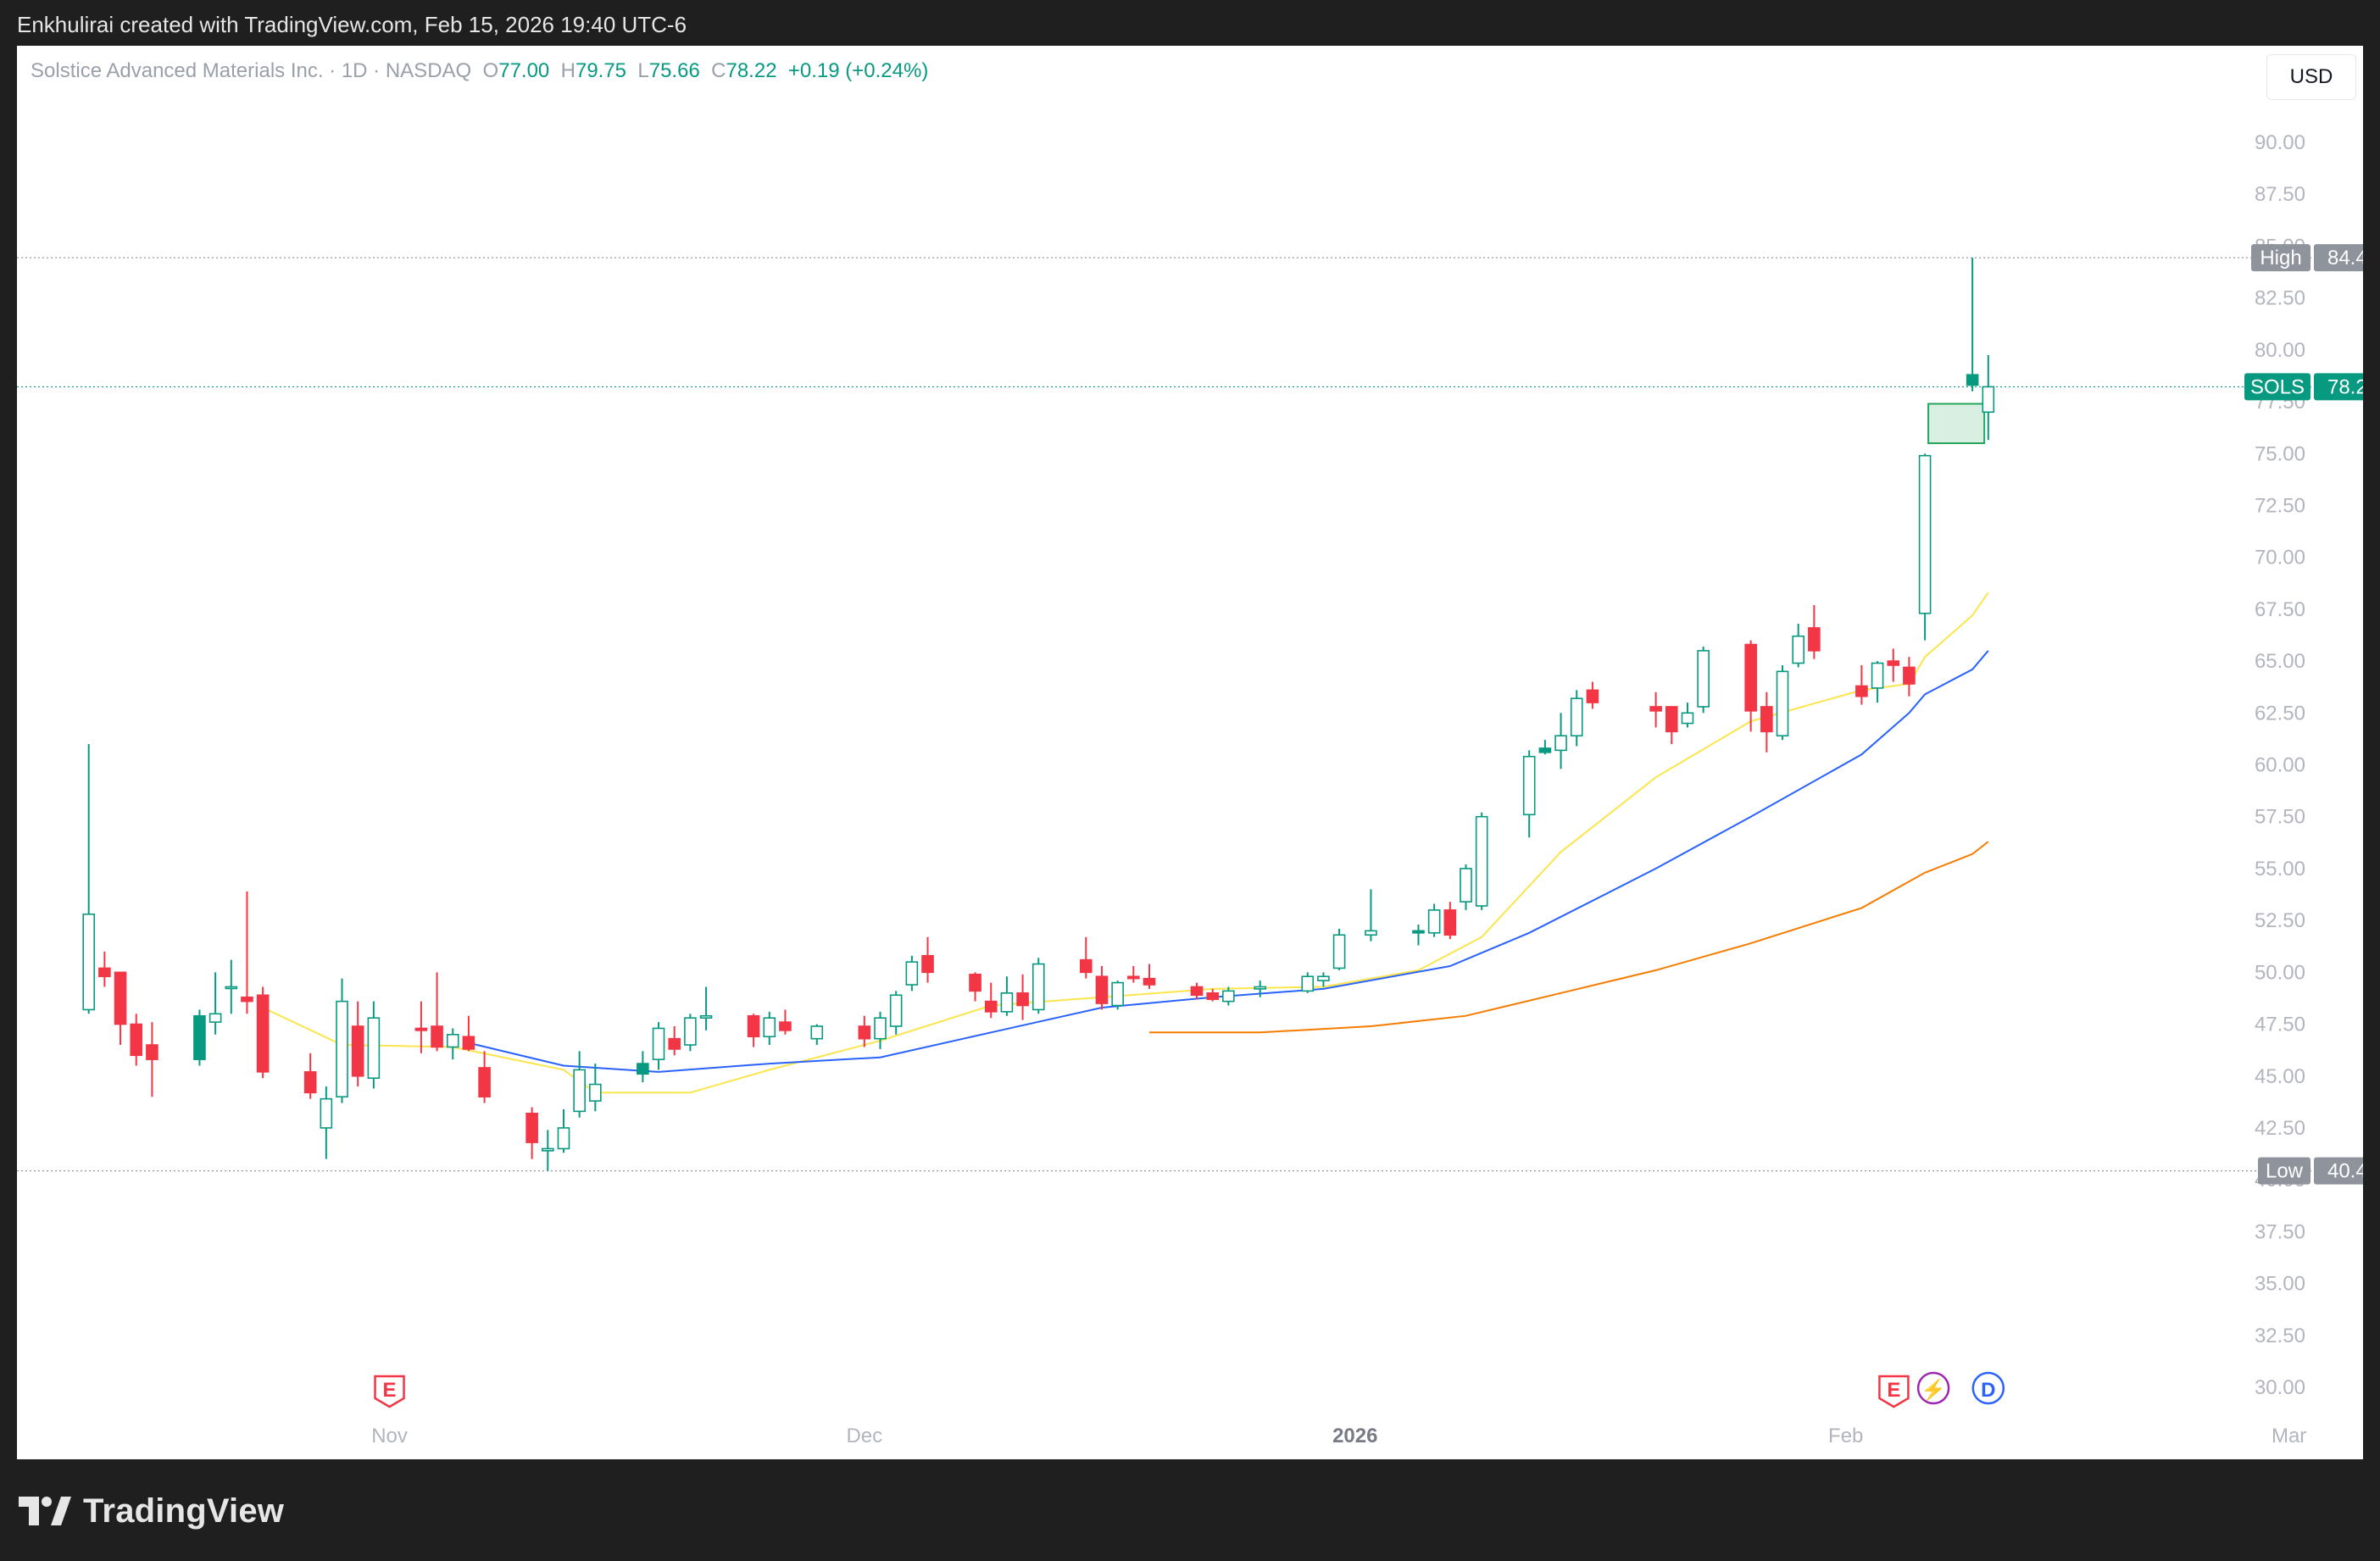  I want to click on candle-body-down, so click(1212, 996).